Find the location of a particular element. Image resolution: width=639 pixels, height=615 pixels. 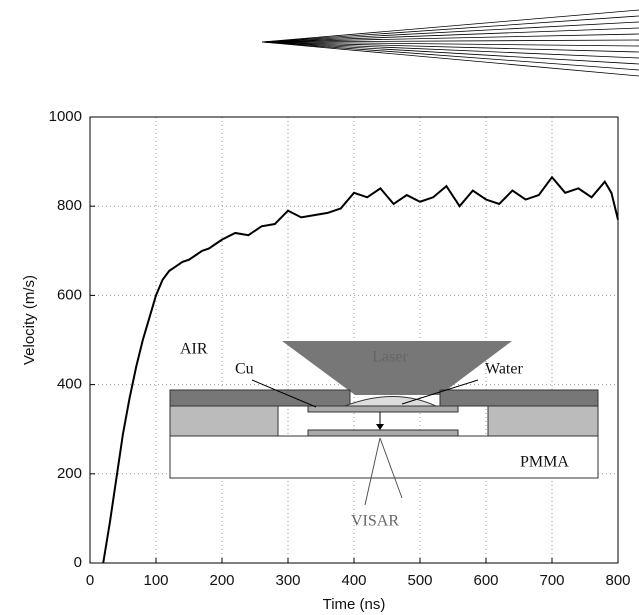

x-tick-label: 700 is located at coordinates (551, 580).